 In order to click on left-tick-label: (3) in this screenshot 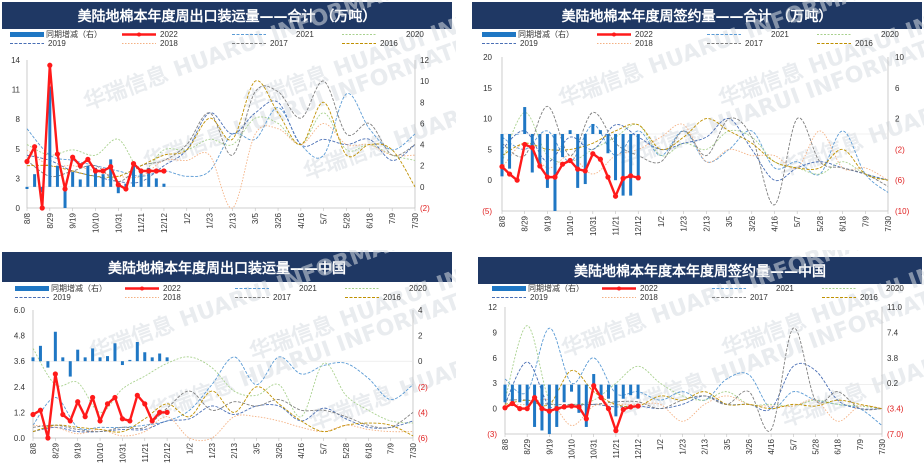, I will do `click(492, 434)`.